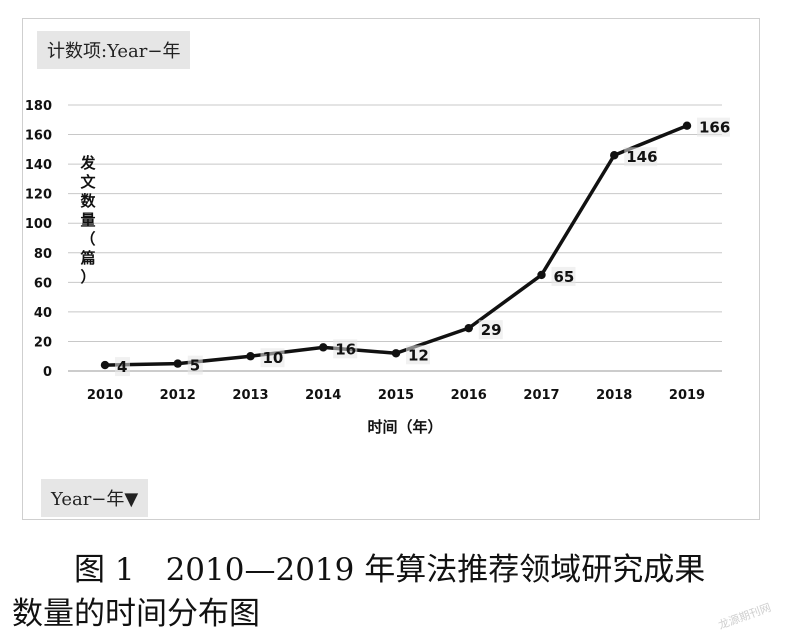 The height and width of the screenshot is (641, 800). What do you see at coordinates (43, 254) in the screenshot?
I see `y-tick-label: 80` at bounding box center [43, 254].